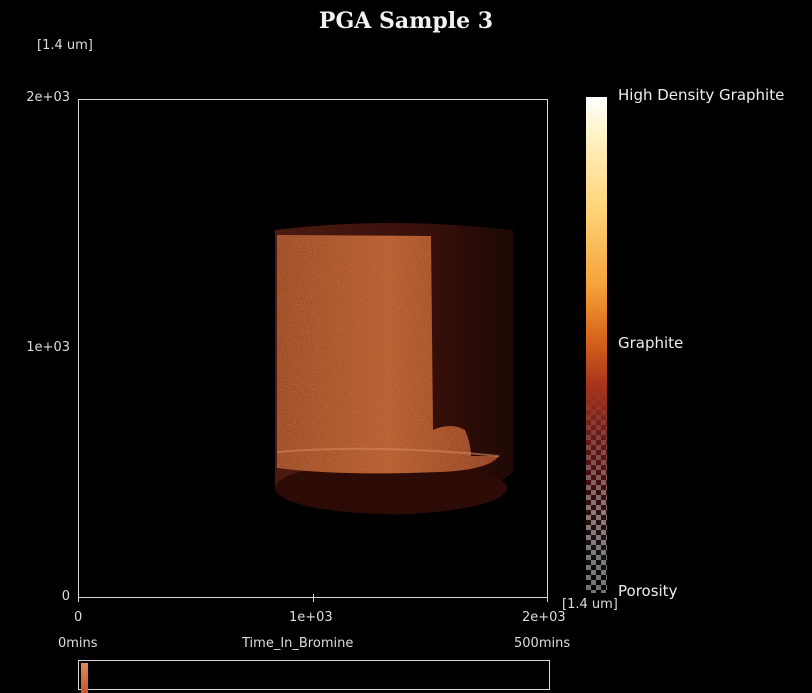 The height and width of the screenshot is (693, 812). What do you see at coordinates (596, 491) in the screenshot?
I see `colorbar-opacity-checker` at bounding box center [596, 491].